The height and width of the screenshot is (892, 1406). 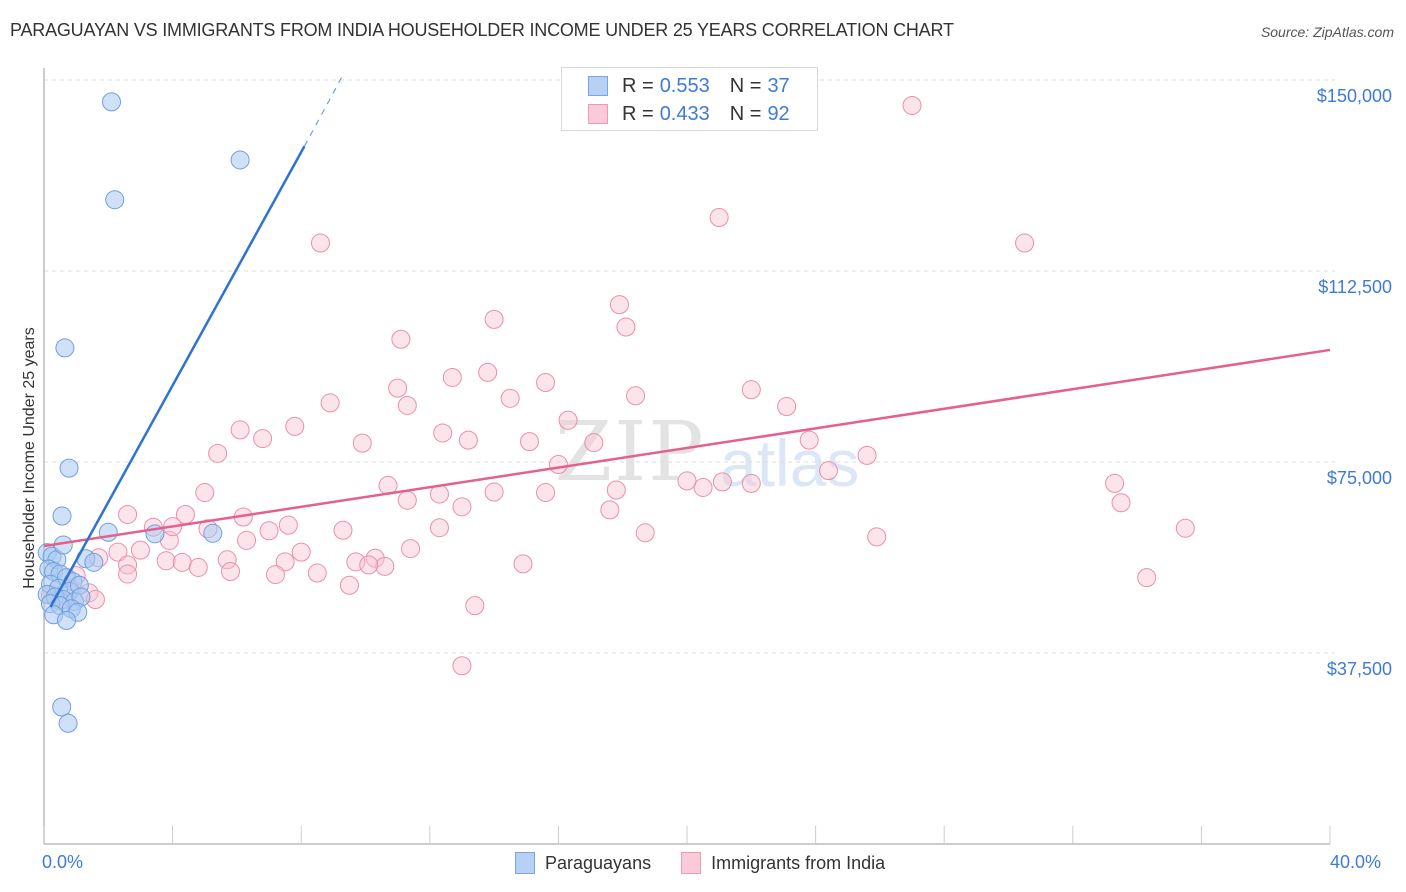 What do you see at coordinates (1356, 862) in the screenshot?
I see `x-tick-max: 40.0%` at bounding box center [1356, 862].